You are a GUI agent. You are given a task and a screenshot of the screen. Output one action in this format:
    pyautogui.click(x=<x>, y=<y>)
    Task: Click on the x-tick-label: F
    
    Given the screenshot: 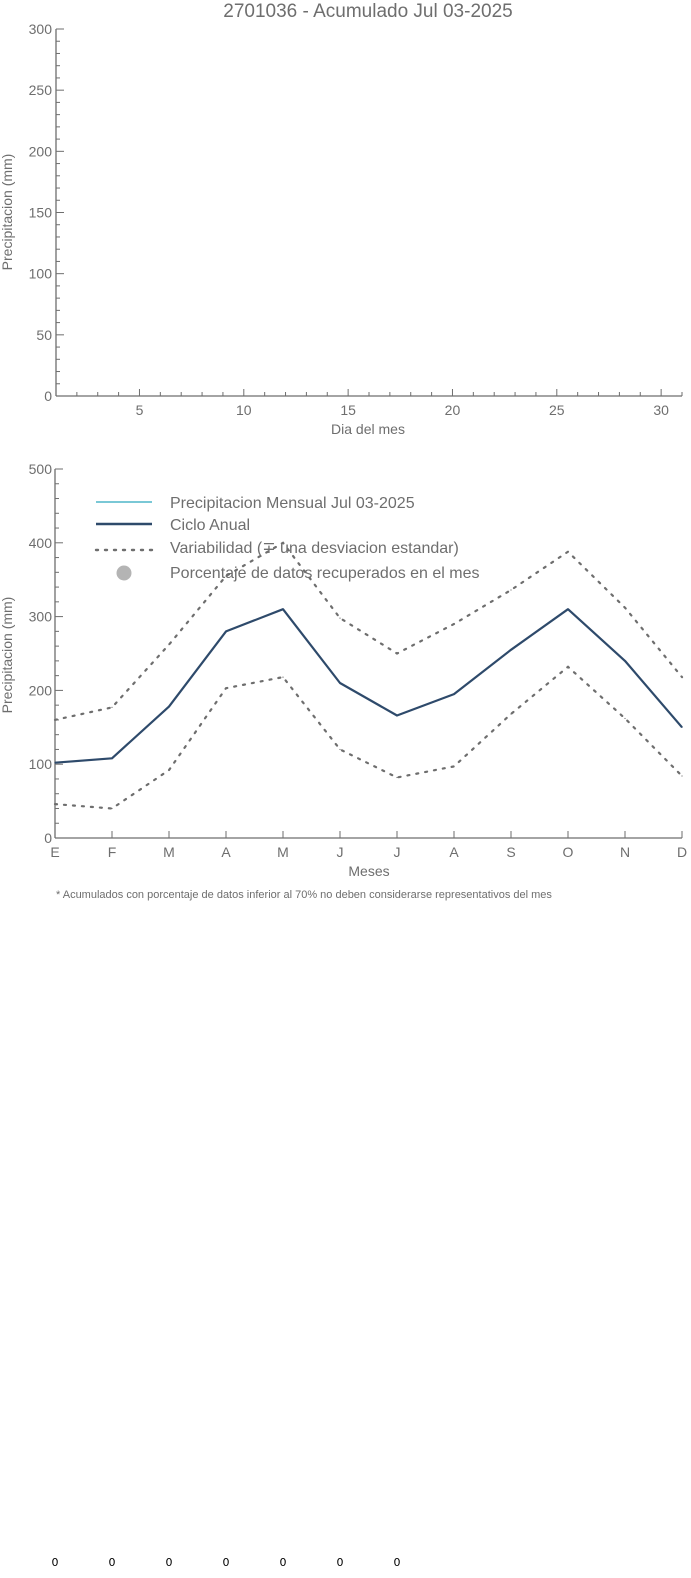 What is the action you would take?
    pyautogui.click(x=112, y=852)
    